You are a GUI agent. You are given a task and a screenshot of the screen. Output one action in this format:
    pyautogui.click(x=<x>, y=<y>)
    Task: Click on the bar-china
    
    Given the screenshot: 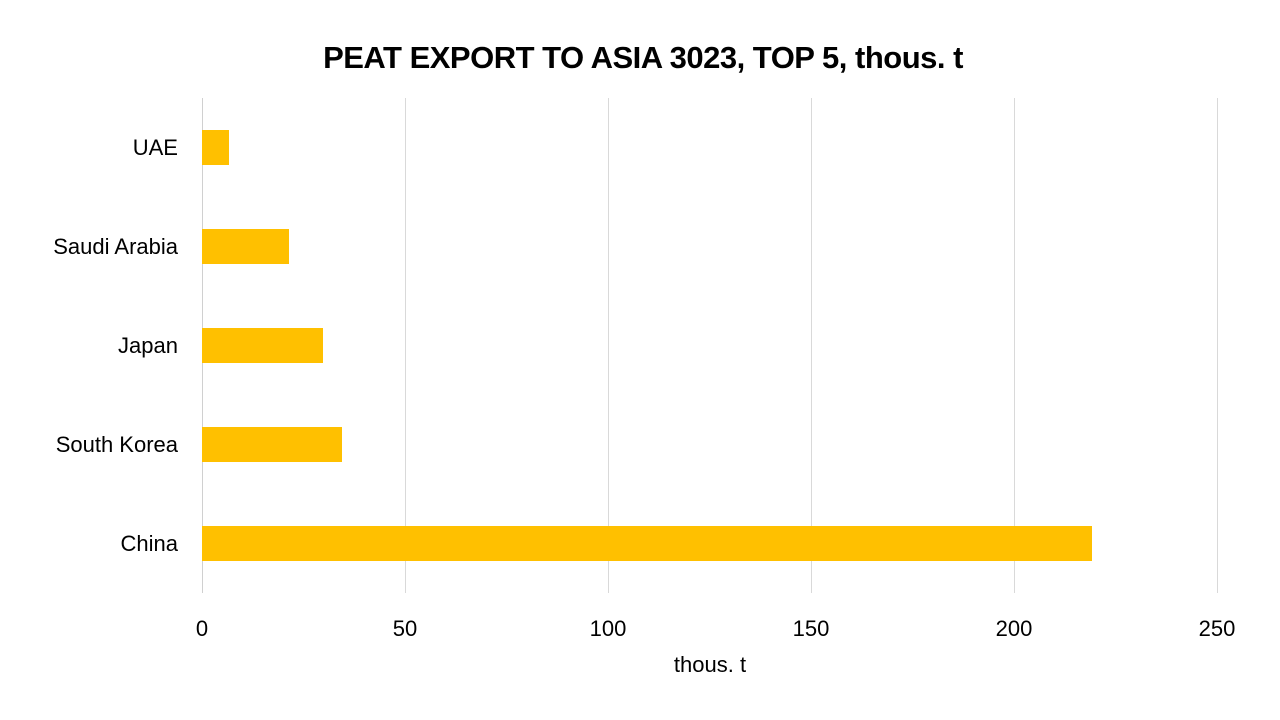 What is the action you would take?
    pyautogui.click(x=647, y=543)
    